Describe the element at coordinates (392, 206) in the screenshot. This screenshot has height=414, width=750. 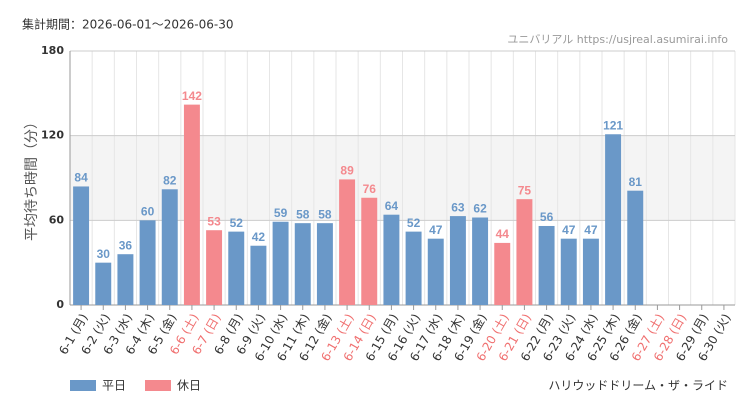
I see `value-label: 64` at that location.